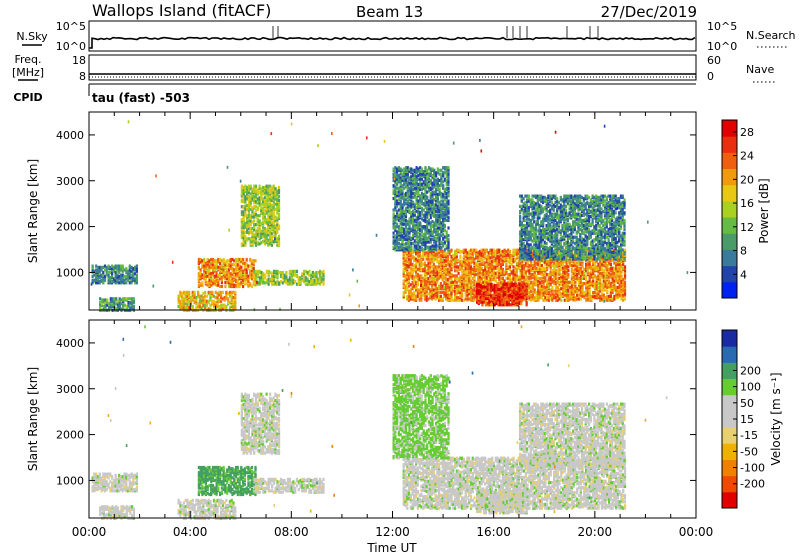 This screenshot has height=554, width=800. What do you see at coordinates (435, 32) in the screenshot?
I see `noise-search-line` at bounding box center [435, 32].